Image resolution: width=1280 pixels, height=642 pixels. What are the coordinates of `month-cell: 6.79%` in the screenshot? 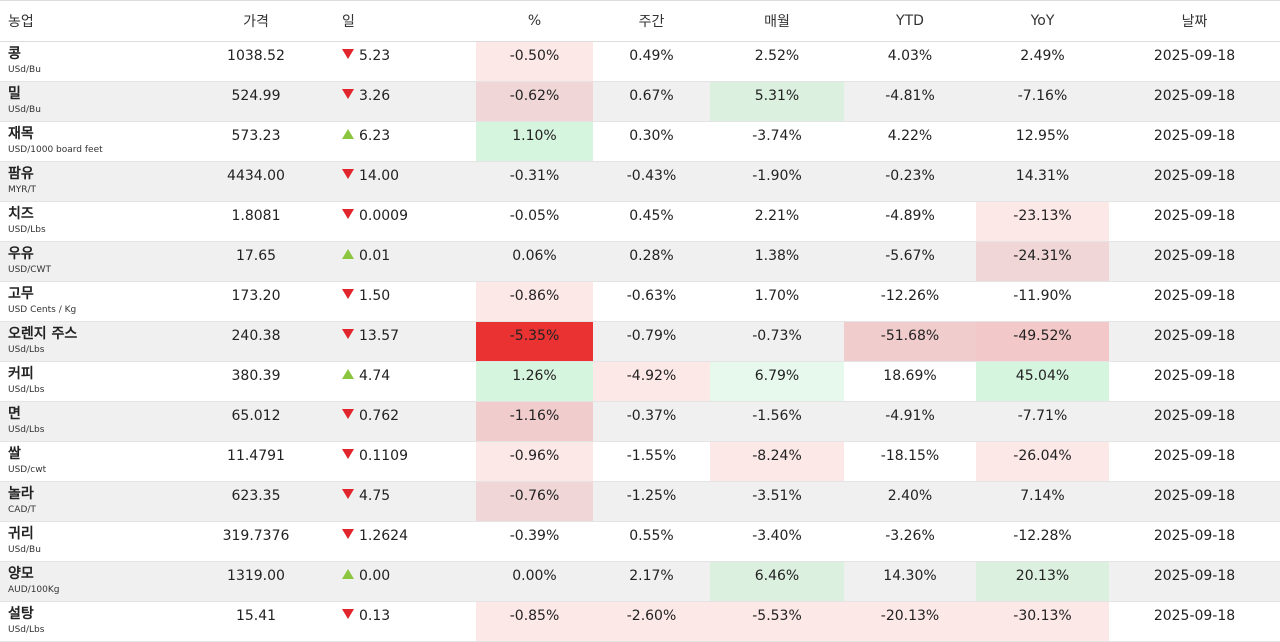 It's located at (777, 381).